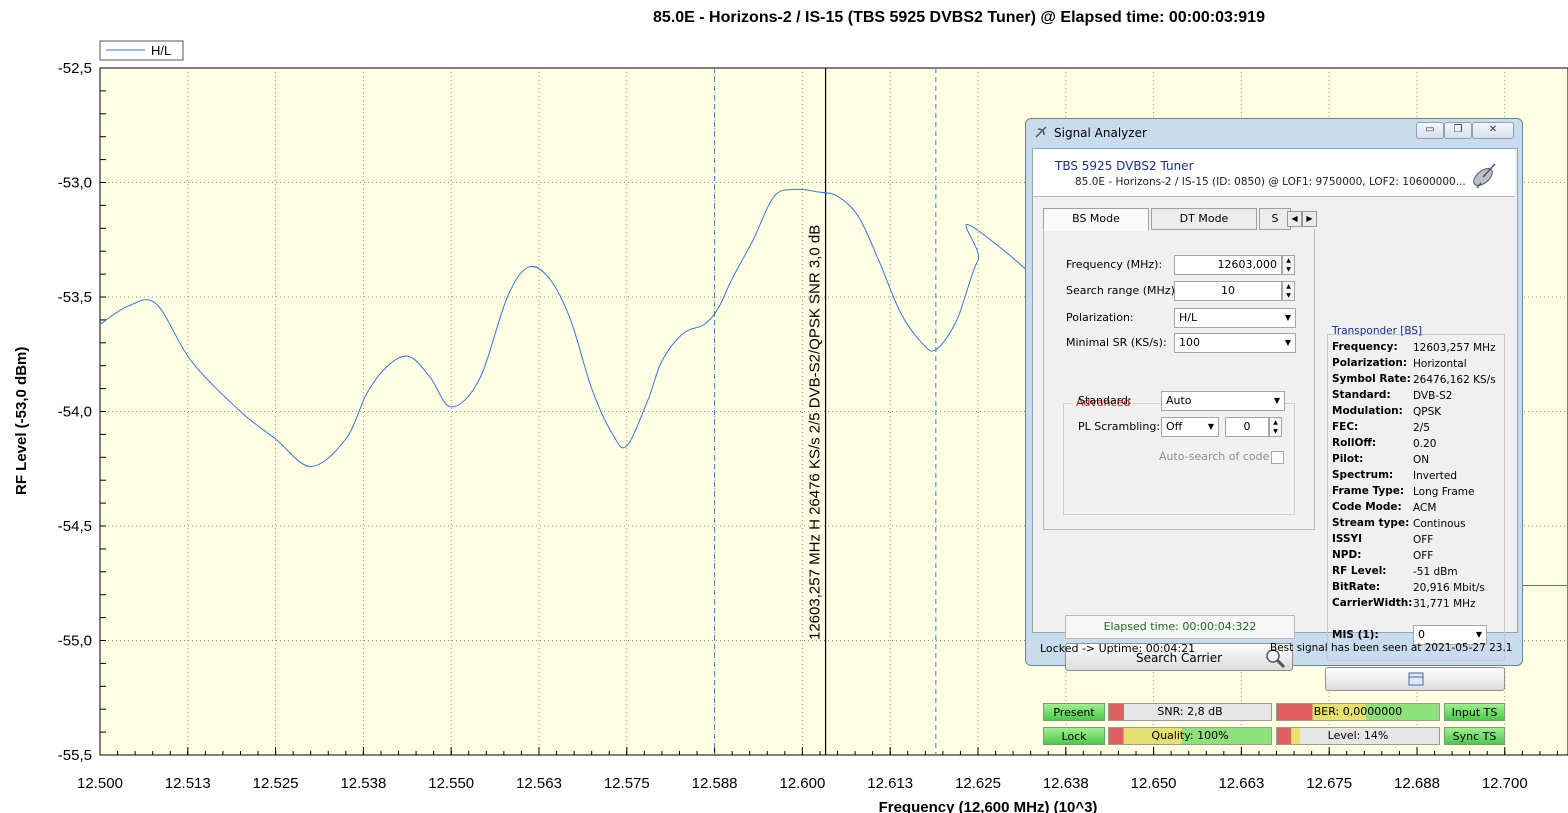  What do you see at coordinates (1275, 427) in the screenshot?
I see `pl-scrambling-spinner: ▲ ▼` at bounding box center [1275, 427].